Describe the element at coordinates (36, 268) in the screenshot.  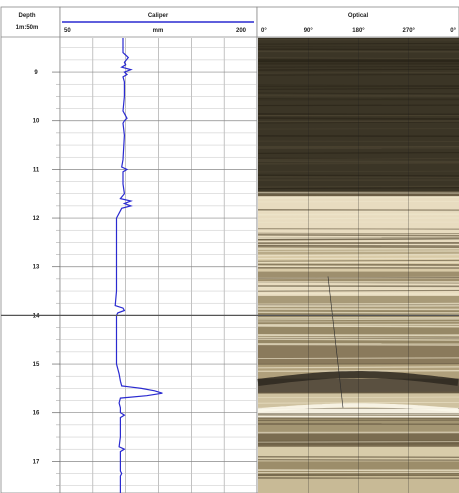
I see `depth-label: 13` at that location.